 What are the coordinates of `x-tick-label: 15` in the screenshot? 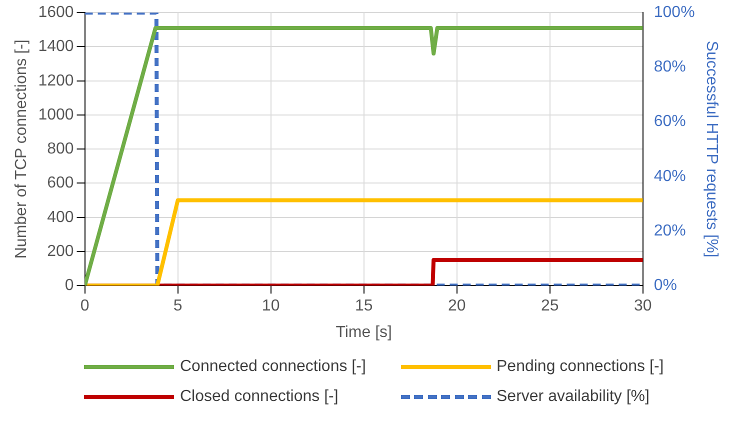 It's located at (363, 306).